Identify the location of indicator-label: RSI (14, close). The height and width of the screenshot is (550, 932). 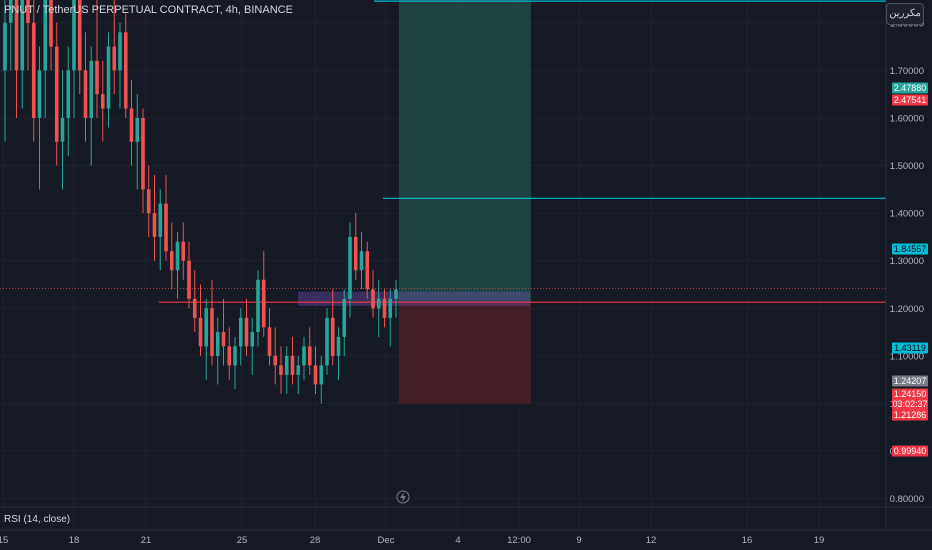
(37, 519).